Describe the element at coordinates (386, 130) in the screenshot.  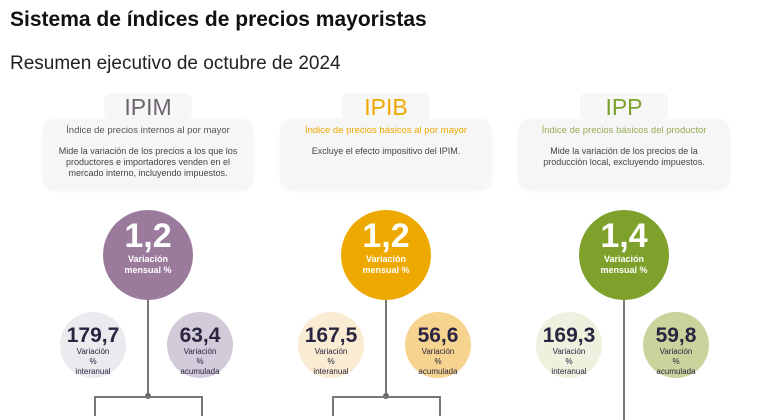
I see `index-name: Índice de precios básicos al por mayor` at that location.